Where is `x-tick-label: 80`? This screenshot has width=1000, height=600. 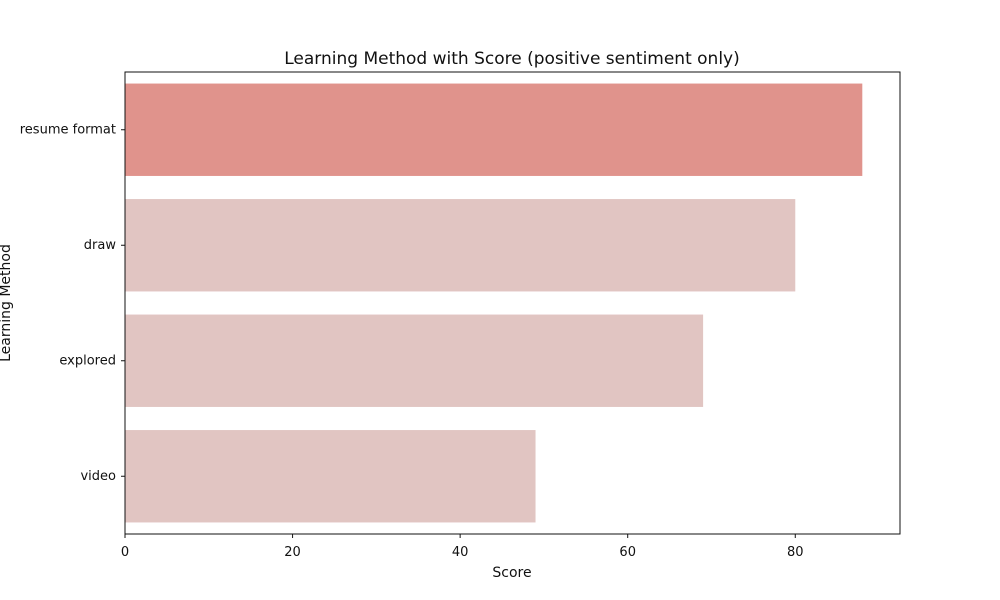 x-tick-label: 80 is located at coordinates (795, 552).